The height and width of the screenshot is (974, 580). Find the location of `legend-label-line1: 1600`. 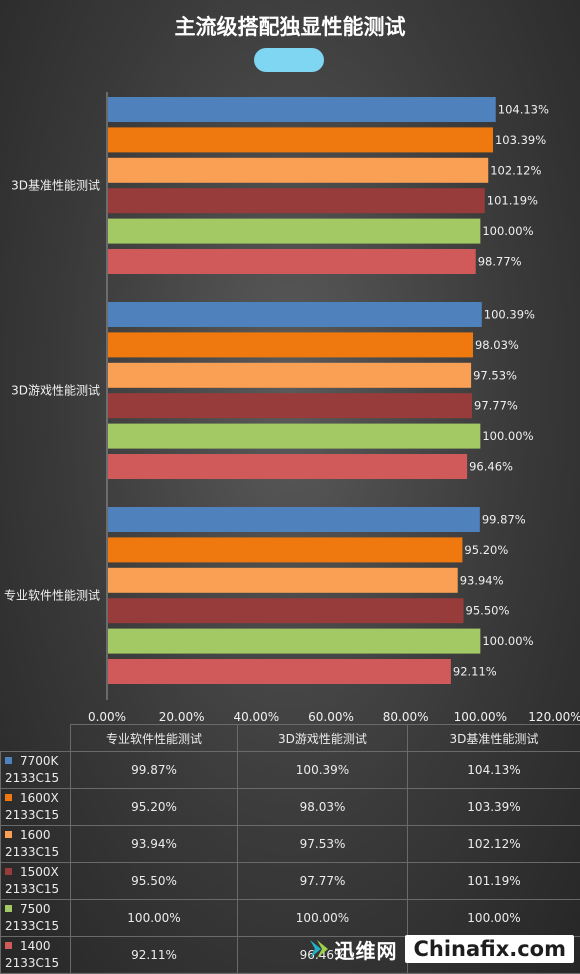

legend-label-line1: 1600 is located at coordinates (35, 835).